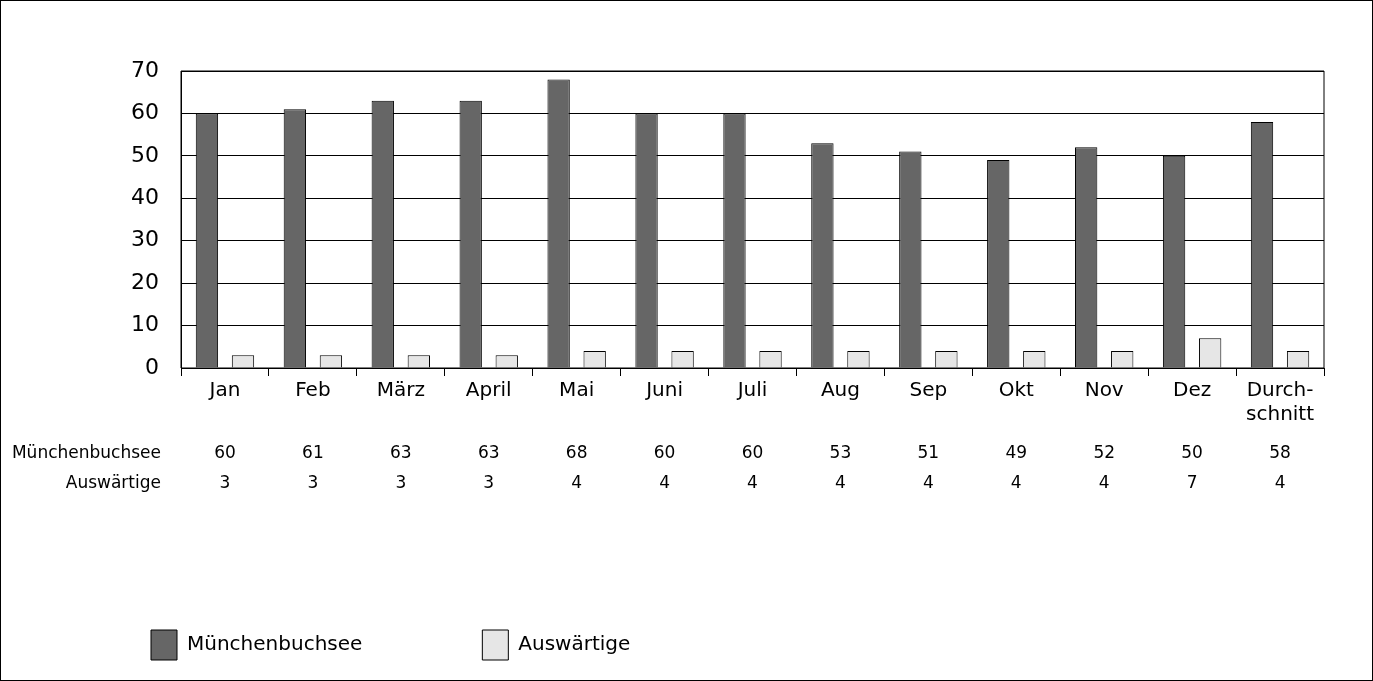 The width and height of the screenshot is (1373, 681). I want to click on x-tick-label: Feb, so click(313, 389).